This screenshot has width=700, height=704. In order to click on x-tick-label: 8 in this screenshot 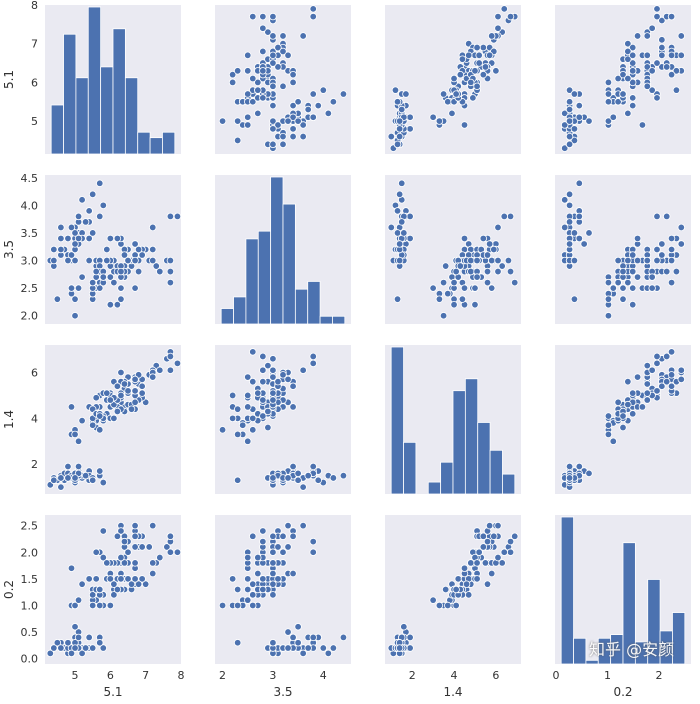, I will do `click(181, 675)`.